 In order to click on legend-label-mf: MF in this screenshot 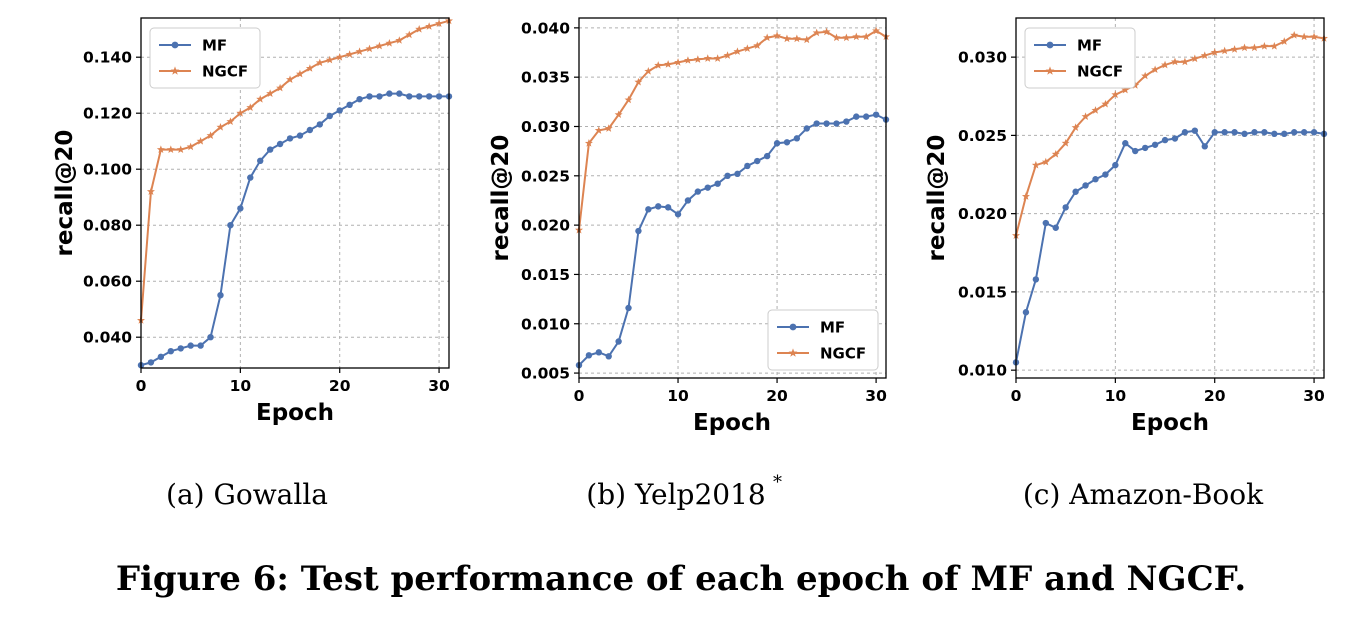, I will do `click(214, 46)`.